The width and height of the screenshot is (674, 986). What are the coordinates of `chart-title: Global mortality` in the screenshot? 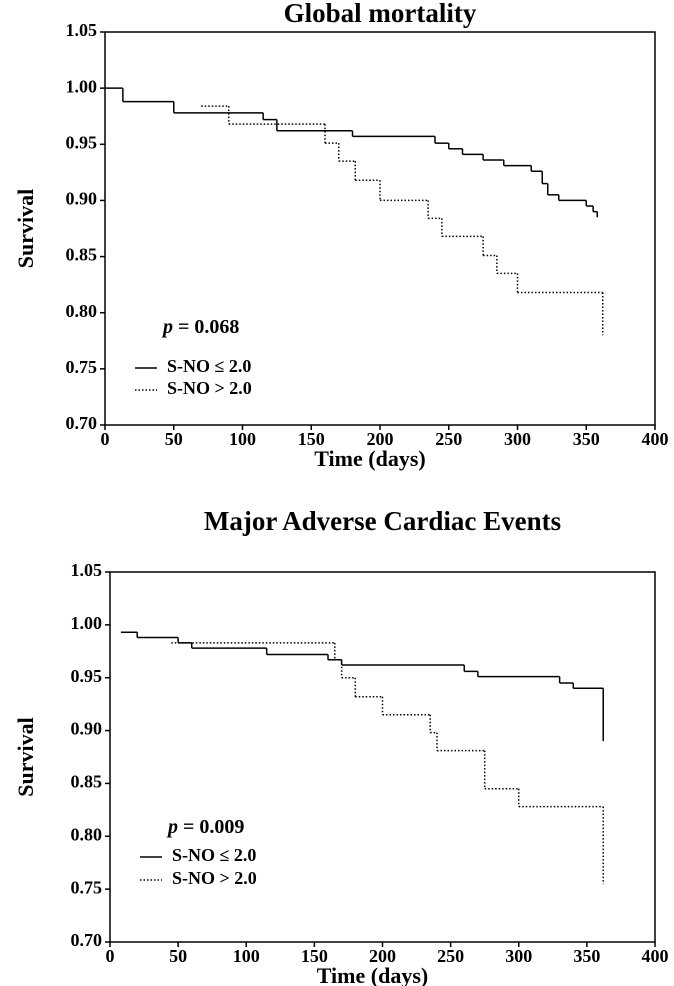 It's located at (380, 14).